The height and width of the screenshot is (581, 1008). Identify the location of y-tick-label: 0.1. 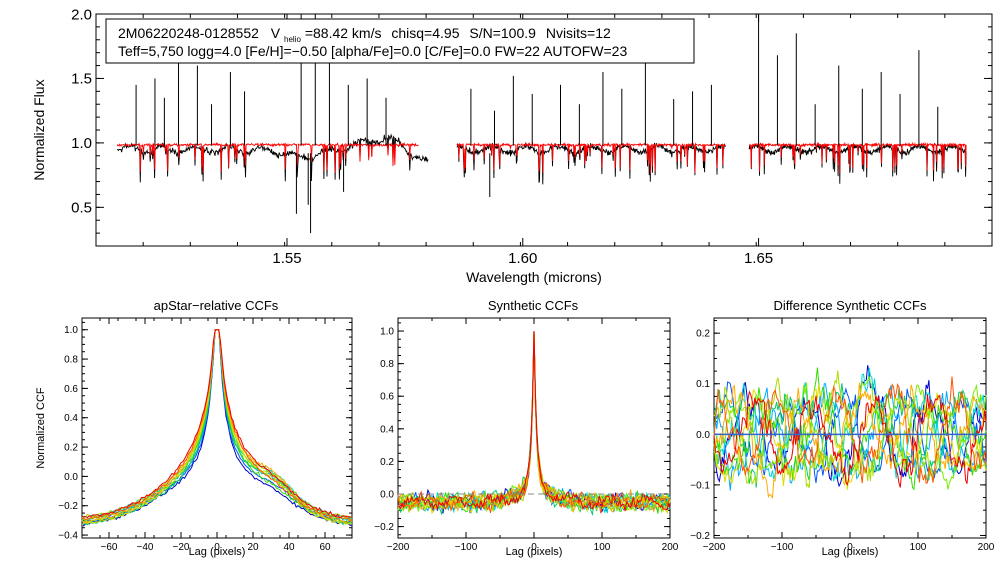
(703, 384).